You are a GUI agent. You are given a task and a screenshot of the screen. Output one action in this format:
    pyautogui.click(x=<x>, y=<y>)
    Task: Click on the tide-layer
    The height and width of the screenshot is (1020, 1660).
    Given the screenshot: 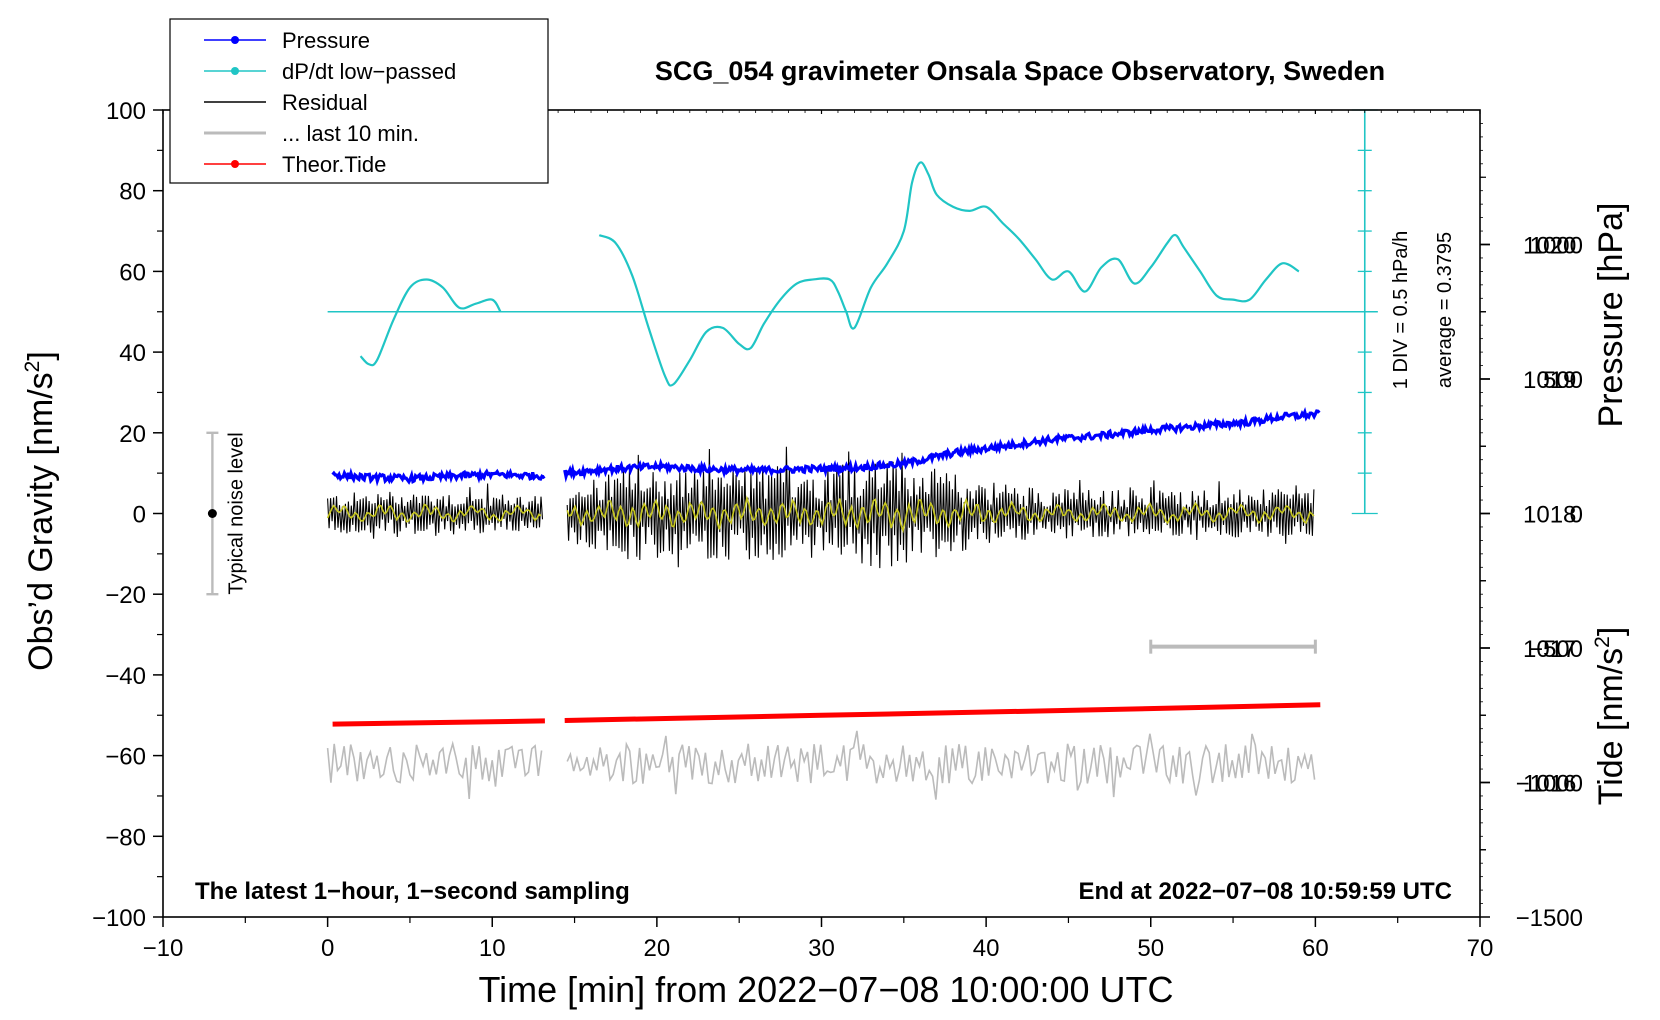 What is the action you would take?
    pyautogui.click(x=826, y=714)
    